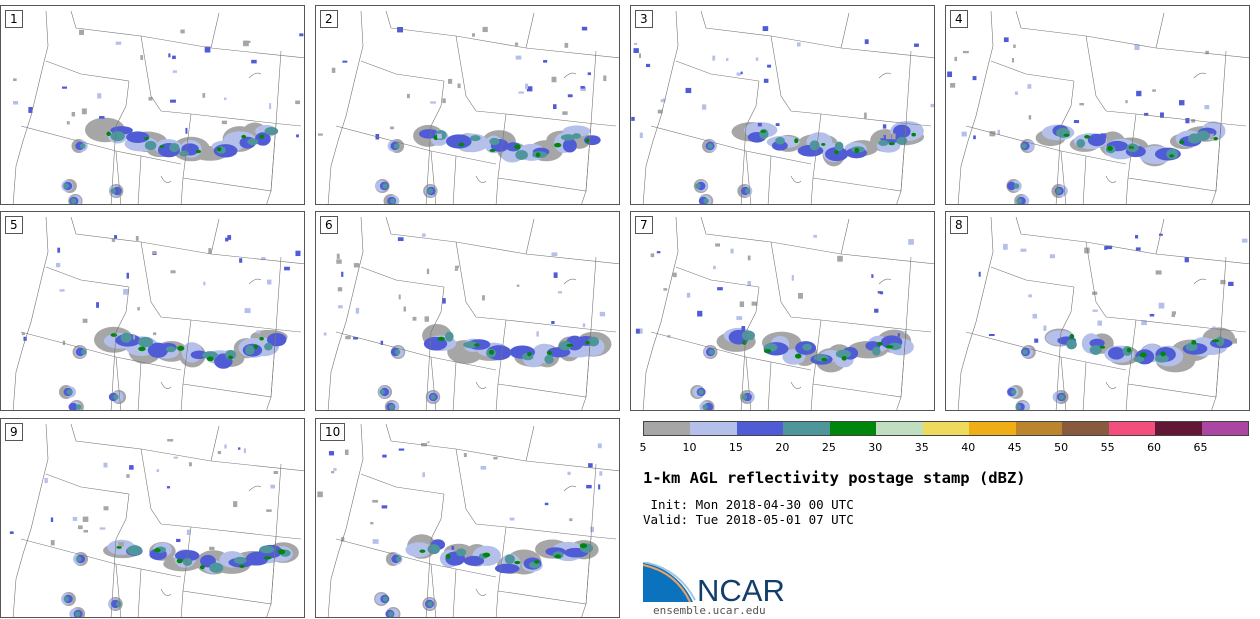  Describe the element at coordinates (1107, 447) in the screenshot. I see `colorbar-tick: 55` at that location.